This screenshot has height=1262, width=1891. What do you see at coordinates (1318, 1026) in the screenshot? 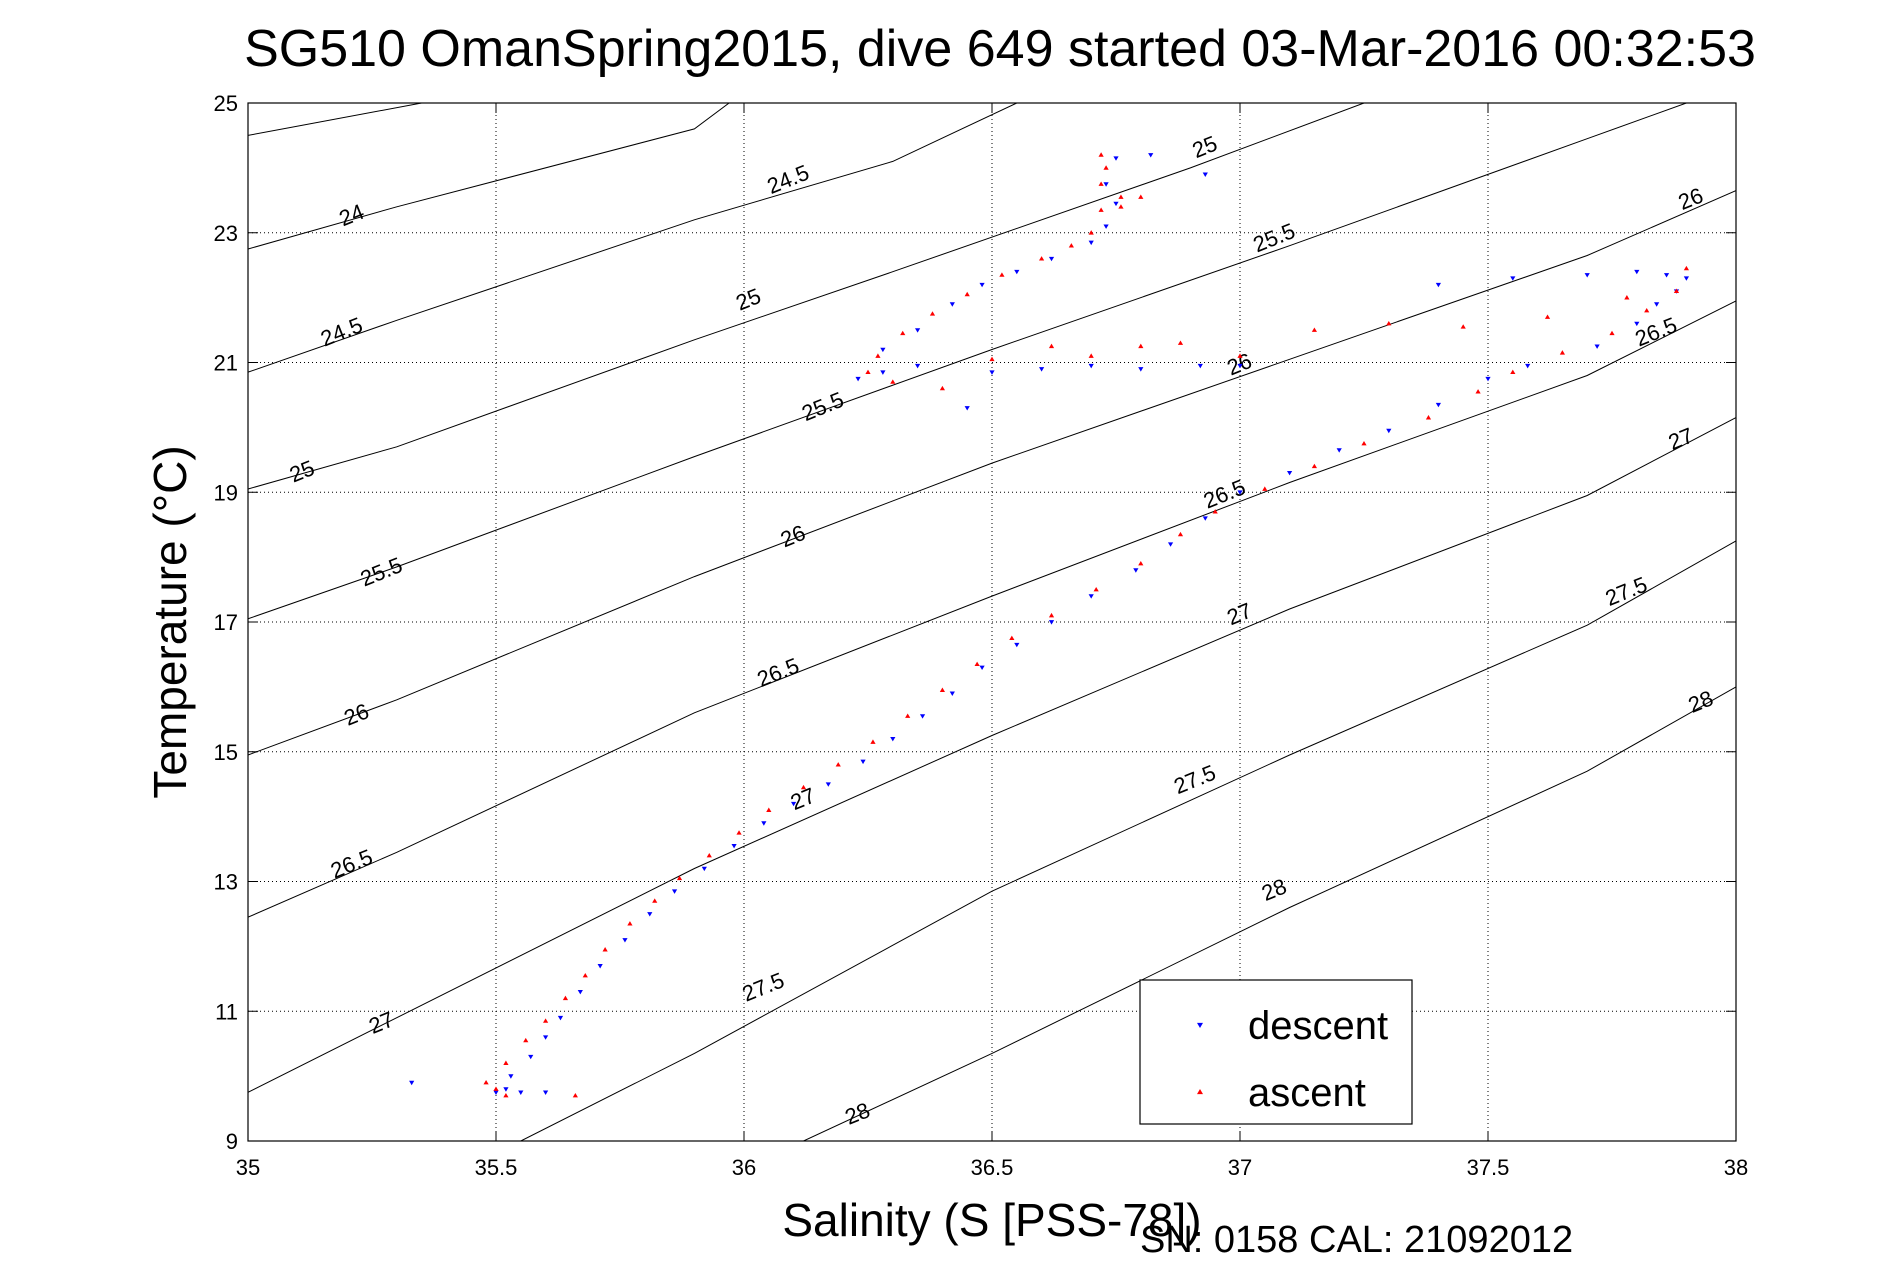
I see `legend-label-descent: descent` at bounding box center [1318, 1026].